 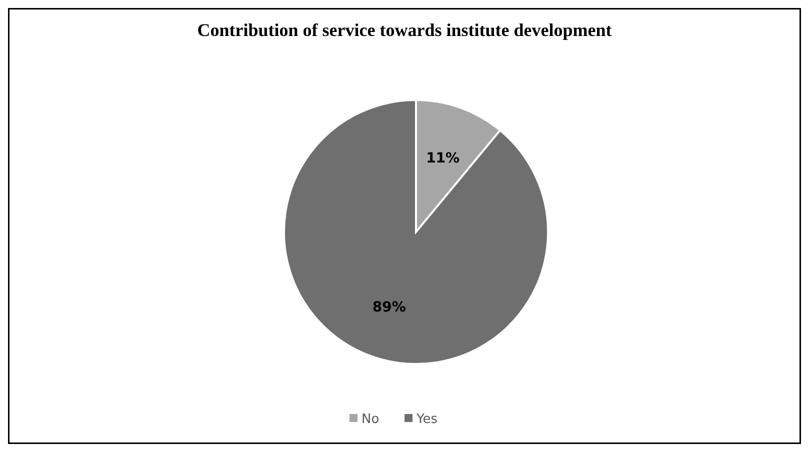 I want to click on data-label: 89%, so click(x=389, y=307).